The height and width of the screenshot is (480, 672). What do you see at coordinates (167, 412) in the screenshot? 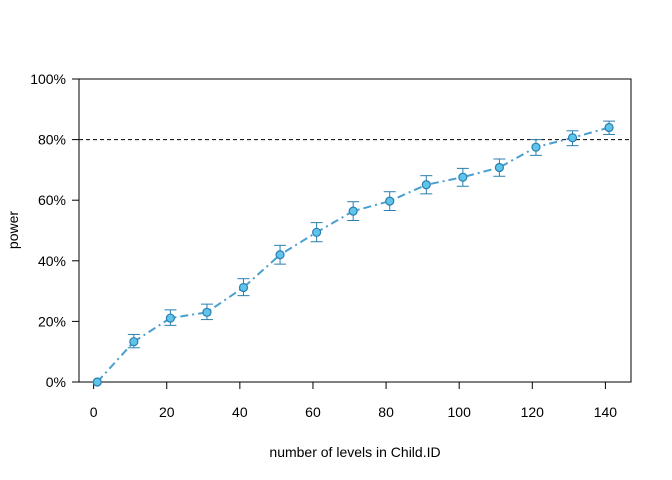
I see `x-tick-label: 20` at bounding box center [167, 412].